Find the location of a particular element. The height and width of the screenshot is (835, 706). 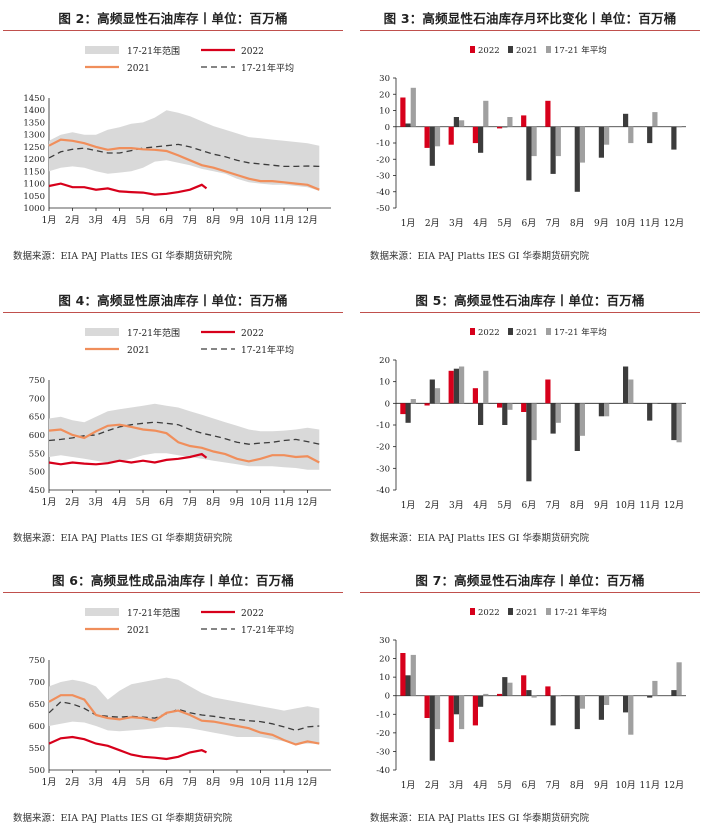

chart-title: 图 5：高频显性石油库存丨单位：百万桶 is located at coordinates (530, 301).